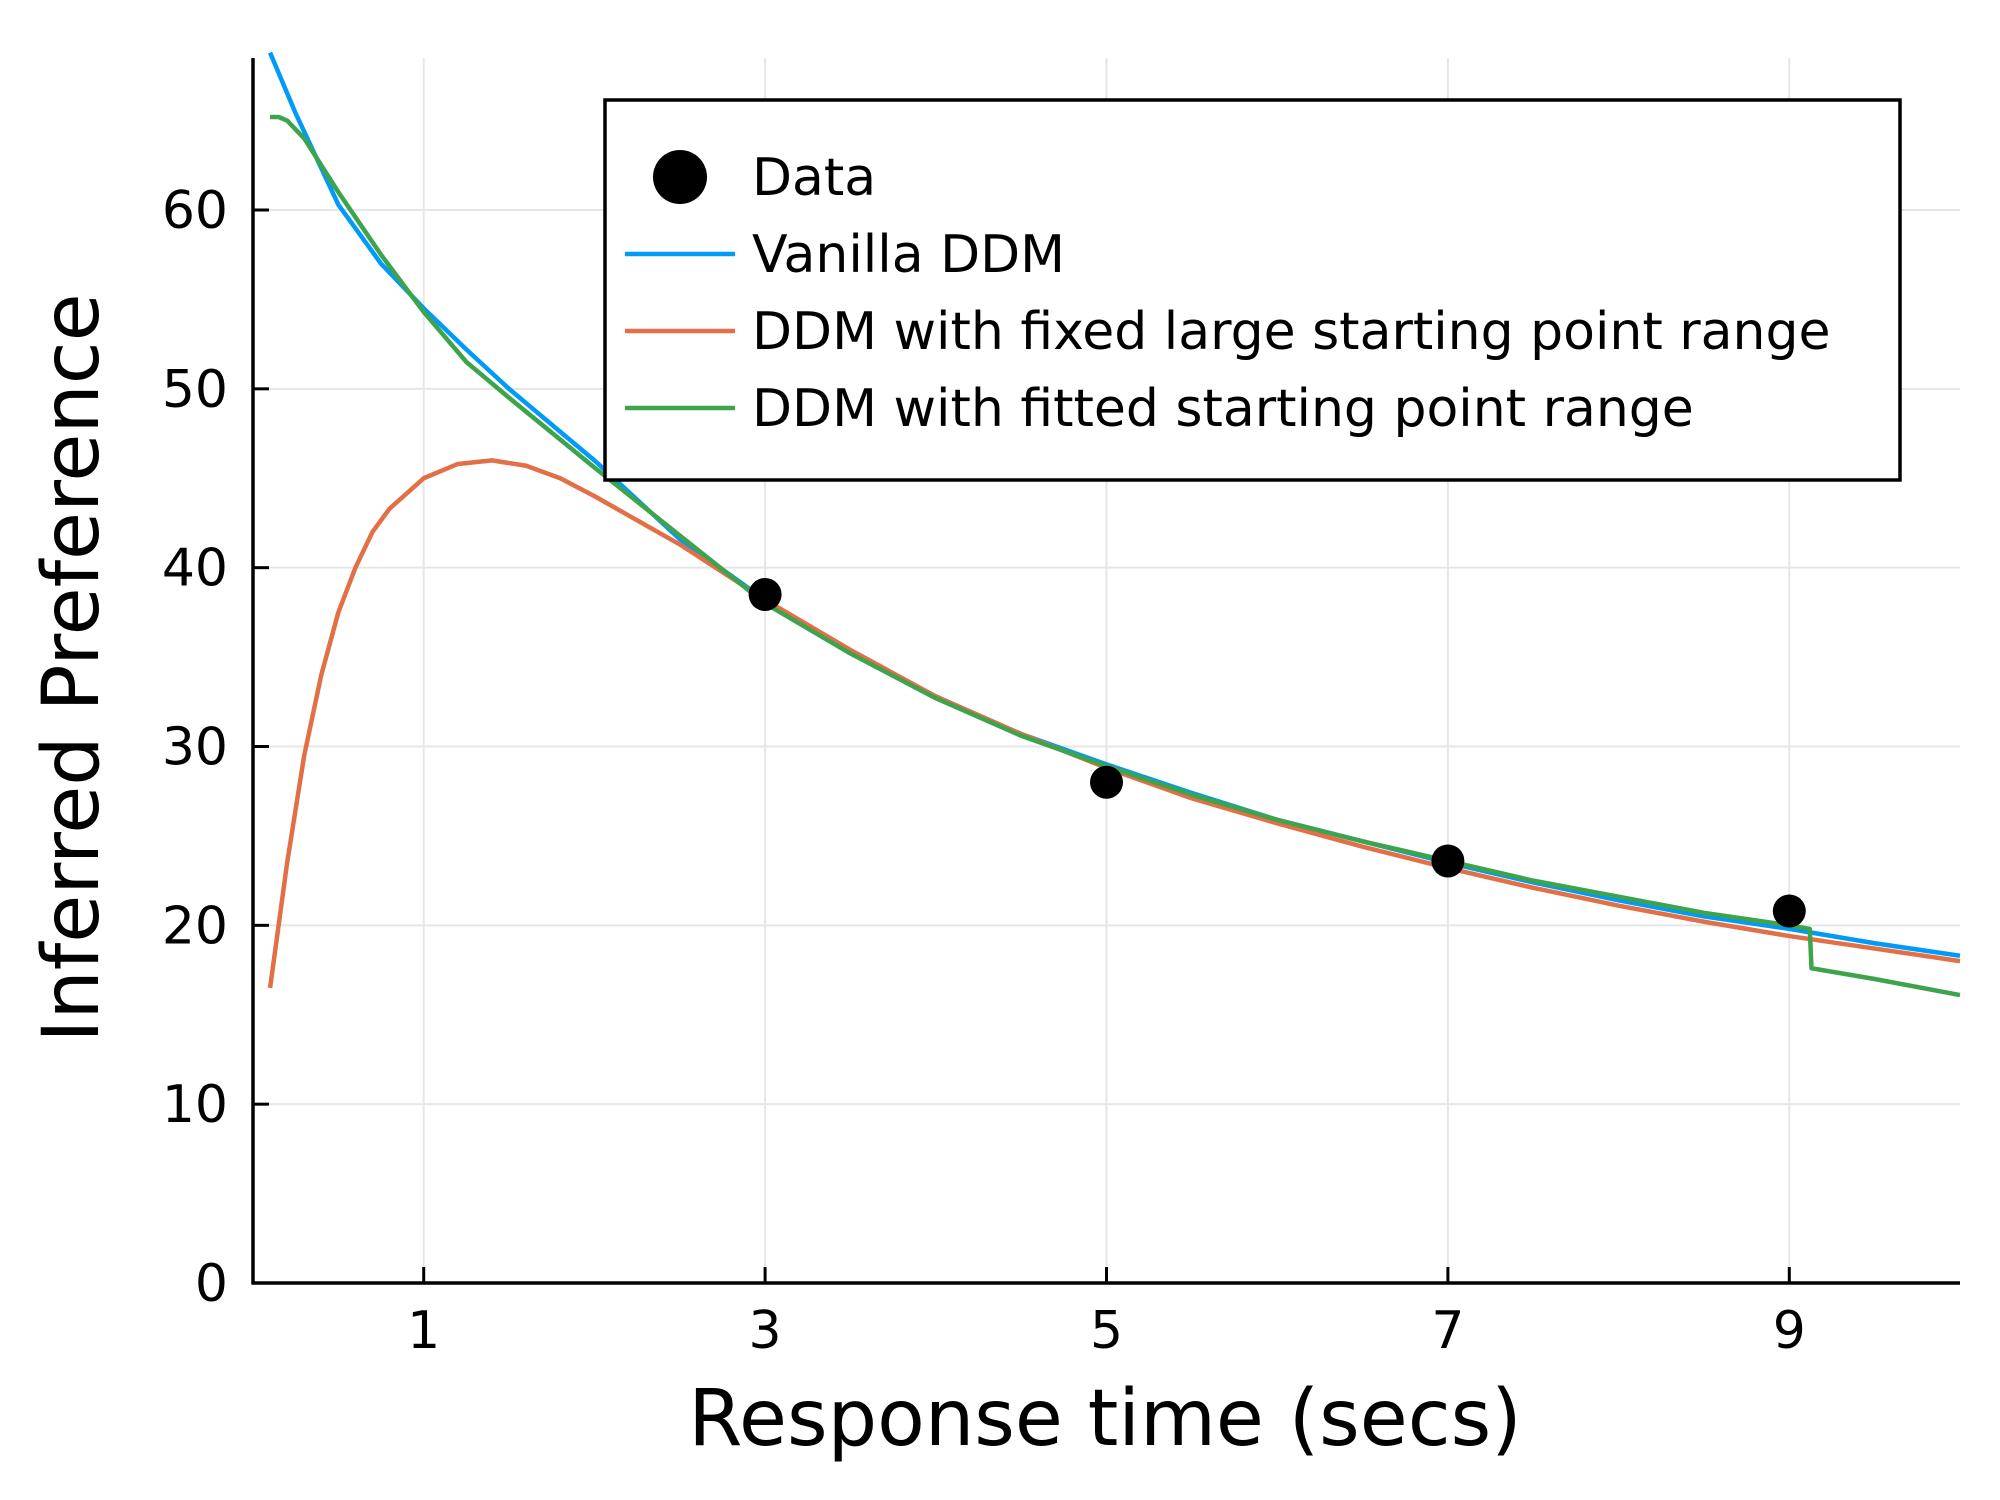 Image resolution: width=2000 pixels, height=1500 pixels. I want to click on data-points, so click(1277, 752).